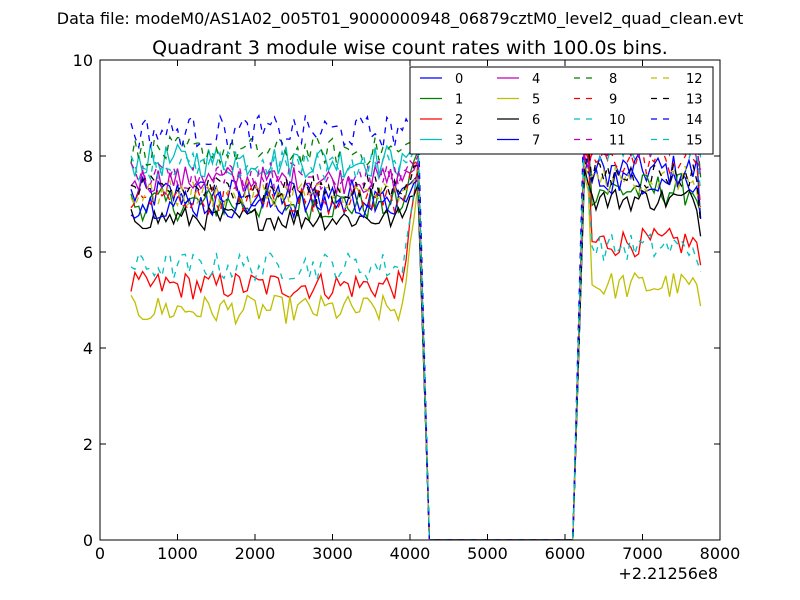 Image resolution: width=800 pixels, height=600 pixels. What do you see at coordinates (642, 553) in the screenshot?
I see `x-tick-label: 7000` at bounding box center [642, 553].